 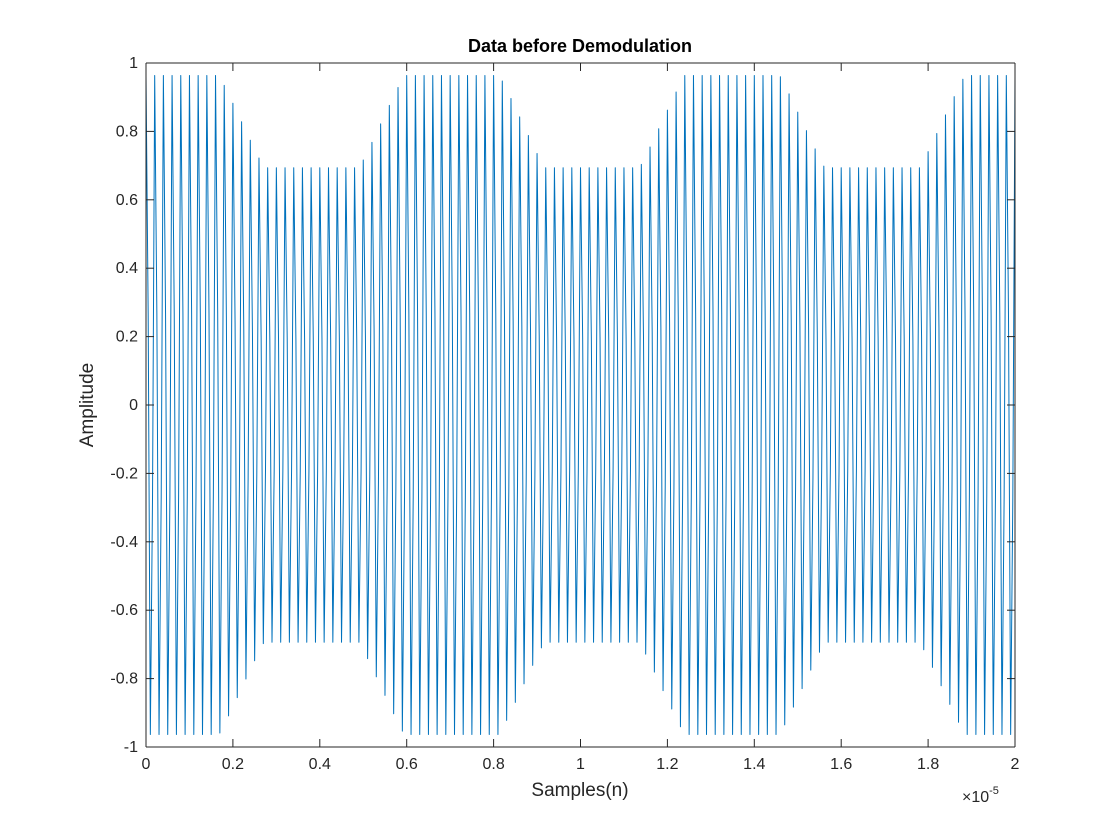 I want to click on x-tick-label: 0.6, so click(x=407, y=764).